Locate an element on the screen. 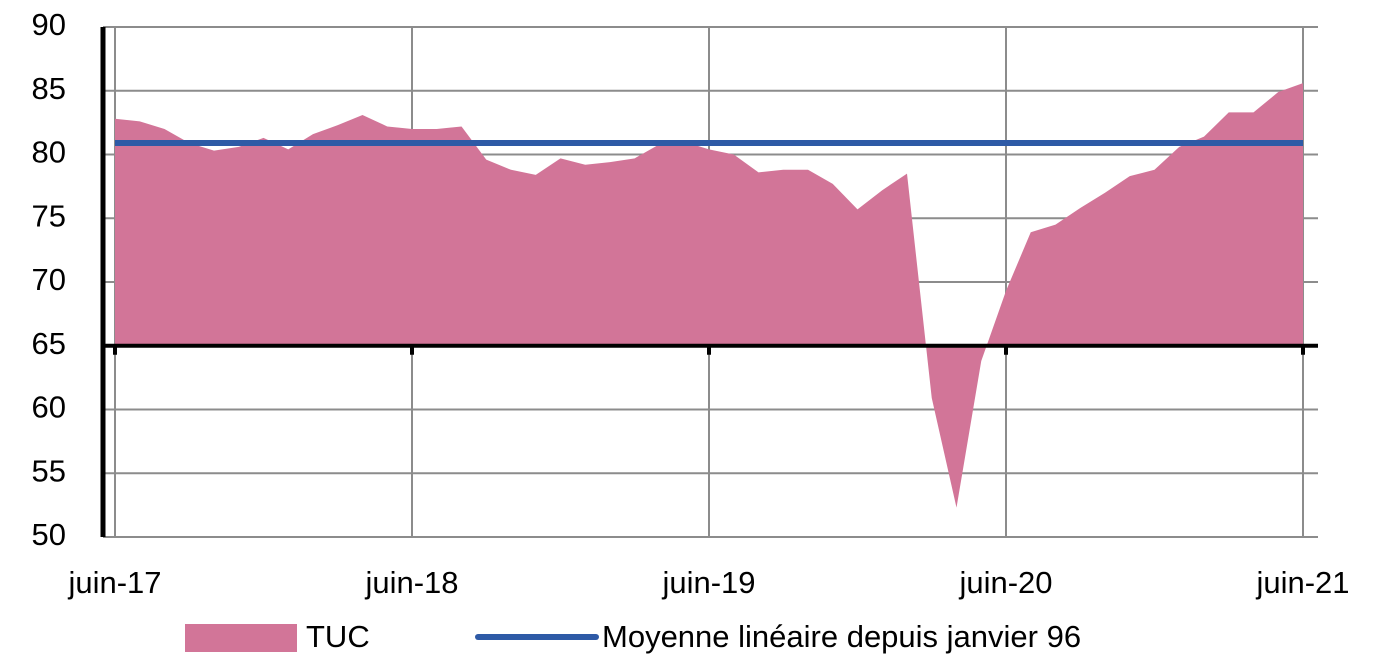 The image size is (1378, 660). x-tick-label: juin-17 is located at coordinates (114, 582).